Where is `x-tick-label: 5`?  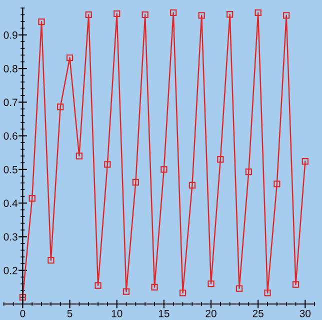
x-tick-label: 5 is located at coordinates (69, 314).